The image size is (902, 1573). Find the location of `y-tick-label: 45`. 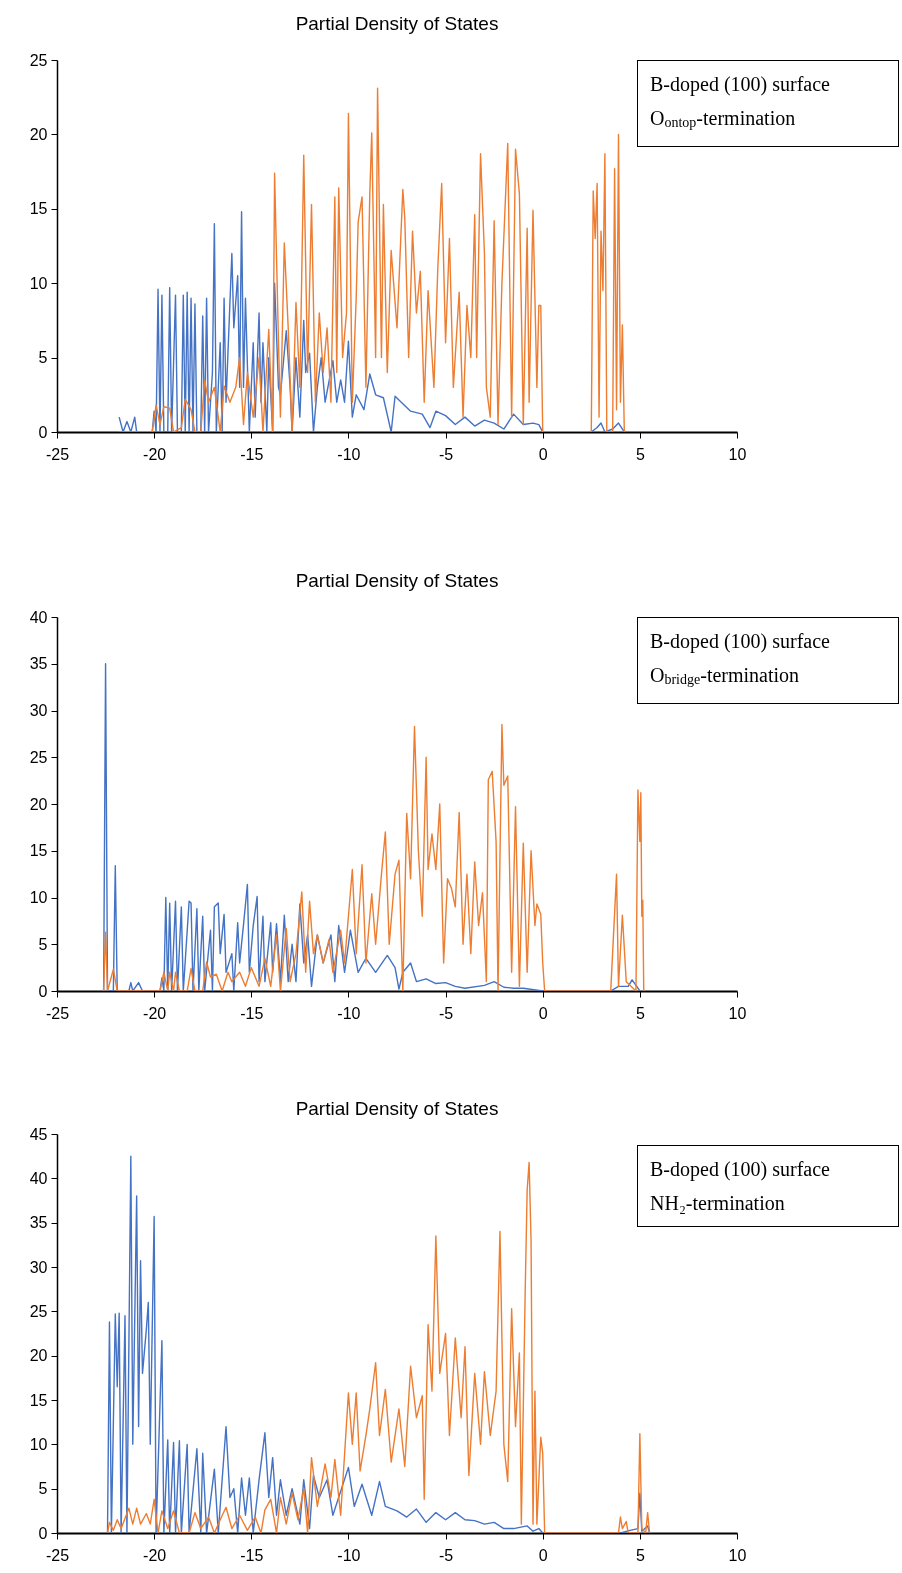

y-tick-label: 45 is located at coordinates (38, 1134).